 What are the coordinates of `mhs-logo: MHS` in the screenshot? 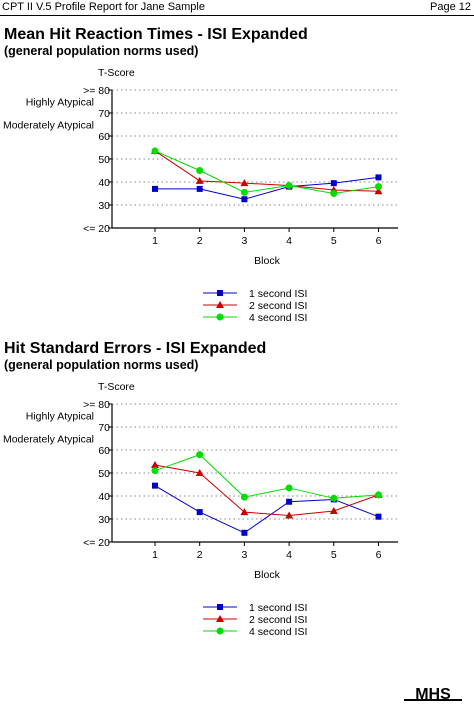 It's located at (433, 694).